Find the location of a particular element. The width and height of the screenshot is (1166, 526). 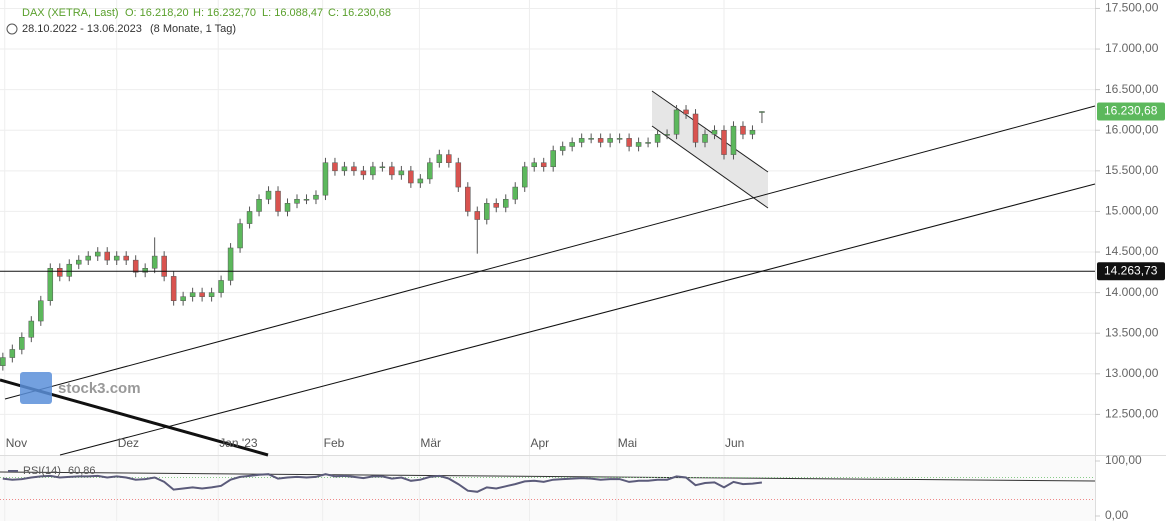

rsi-tick-label: 0,00 is located at coordinates (1117, 514).